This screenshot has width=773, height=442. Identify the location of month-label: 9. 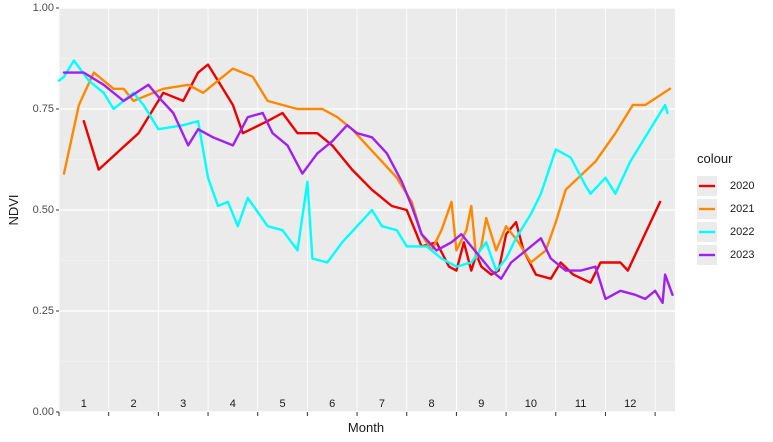
(481, 404).